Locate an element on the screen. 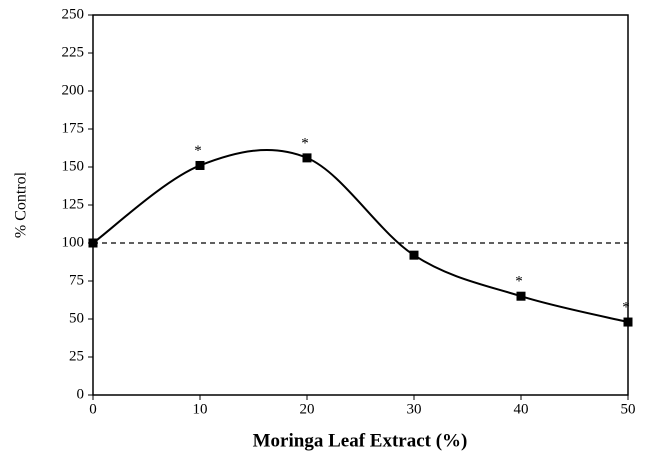 The image size is (651, 460). x-tick-label: 50 is located at coordinates (628, 409).